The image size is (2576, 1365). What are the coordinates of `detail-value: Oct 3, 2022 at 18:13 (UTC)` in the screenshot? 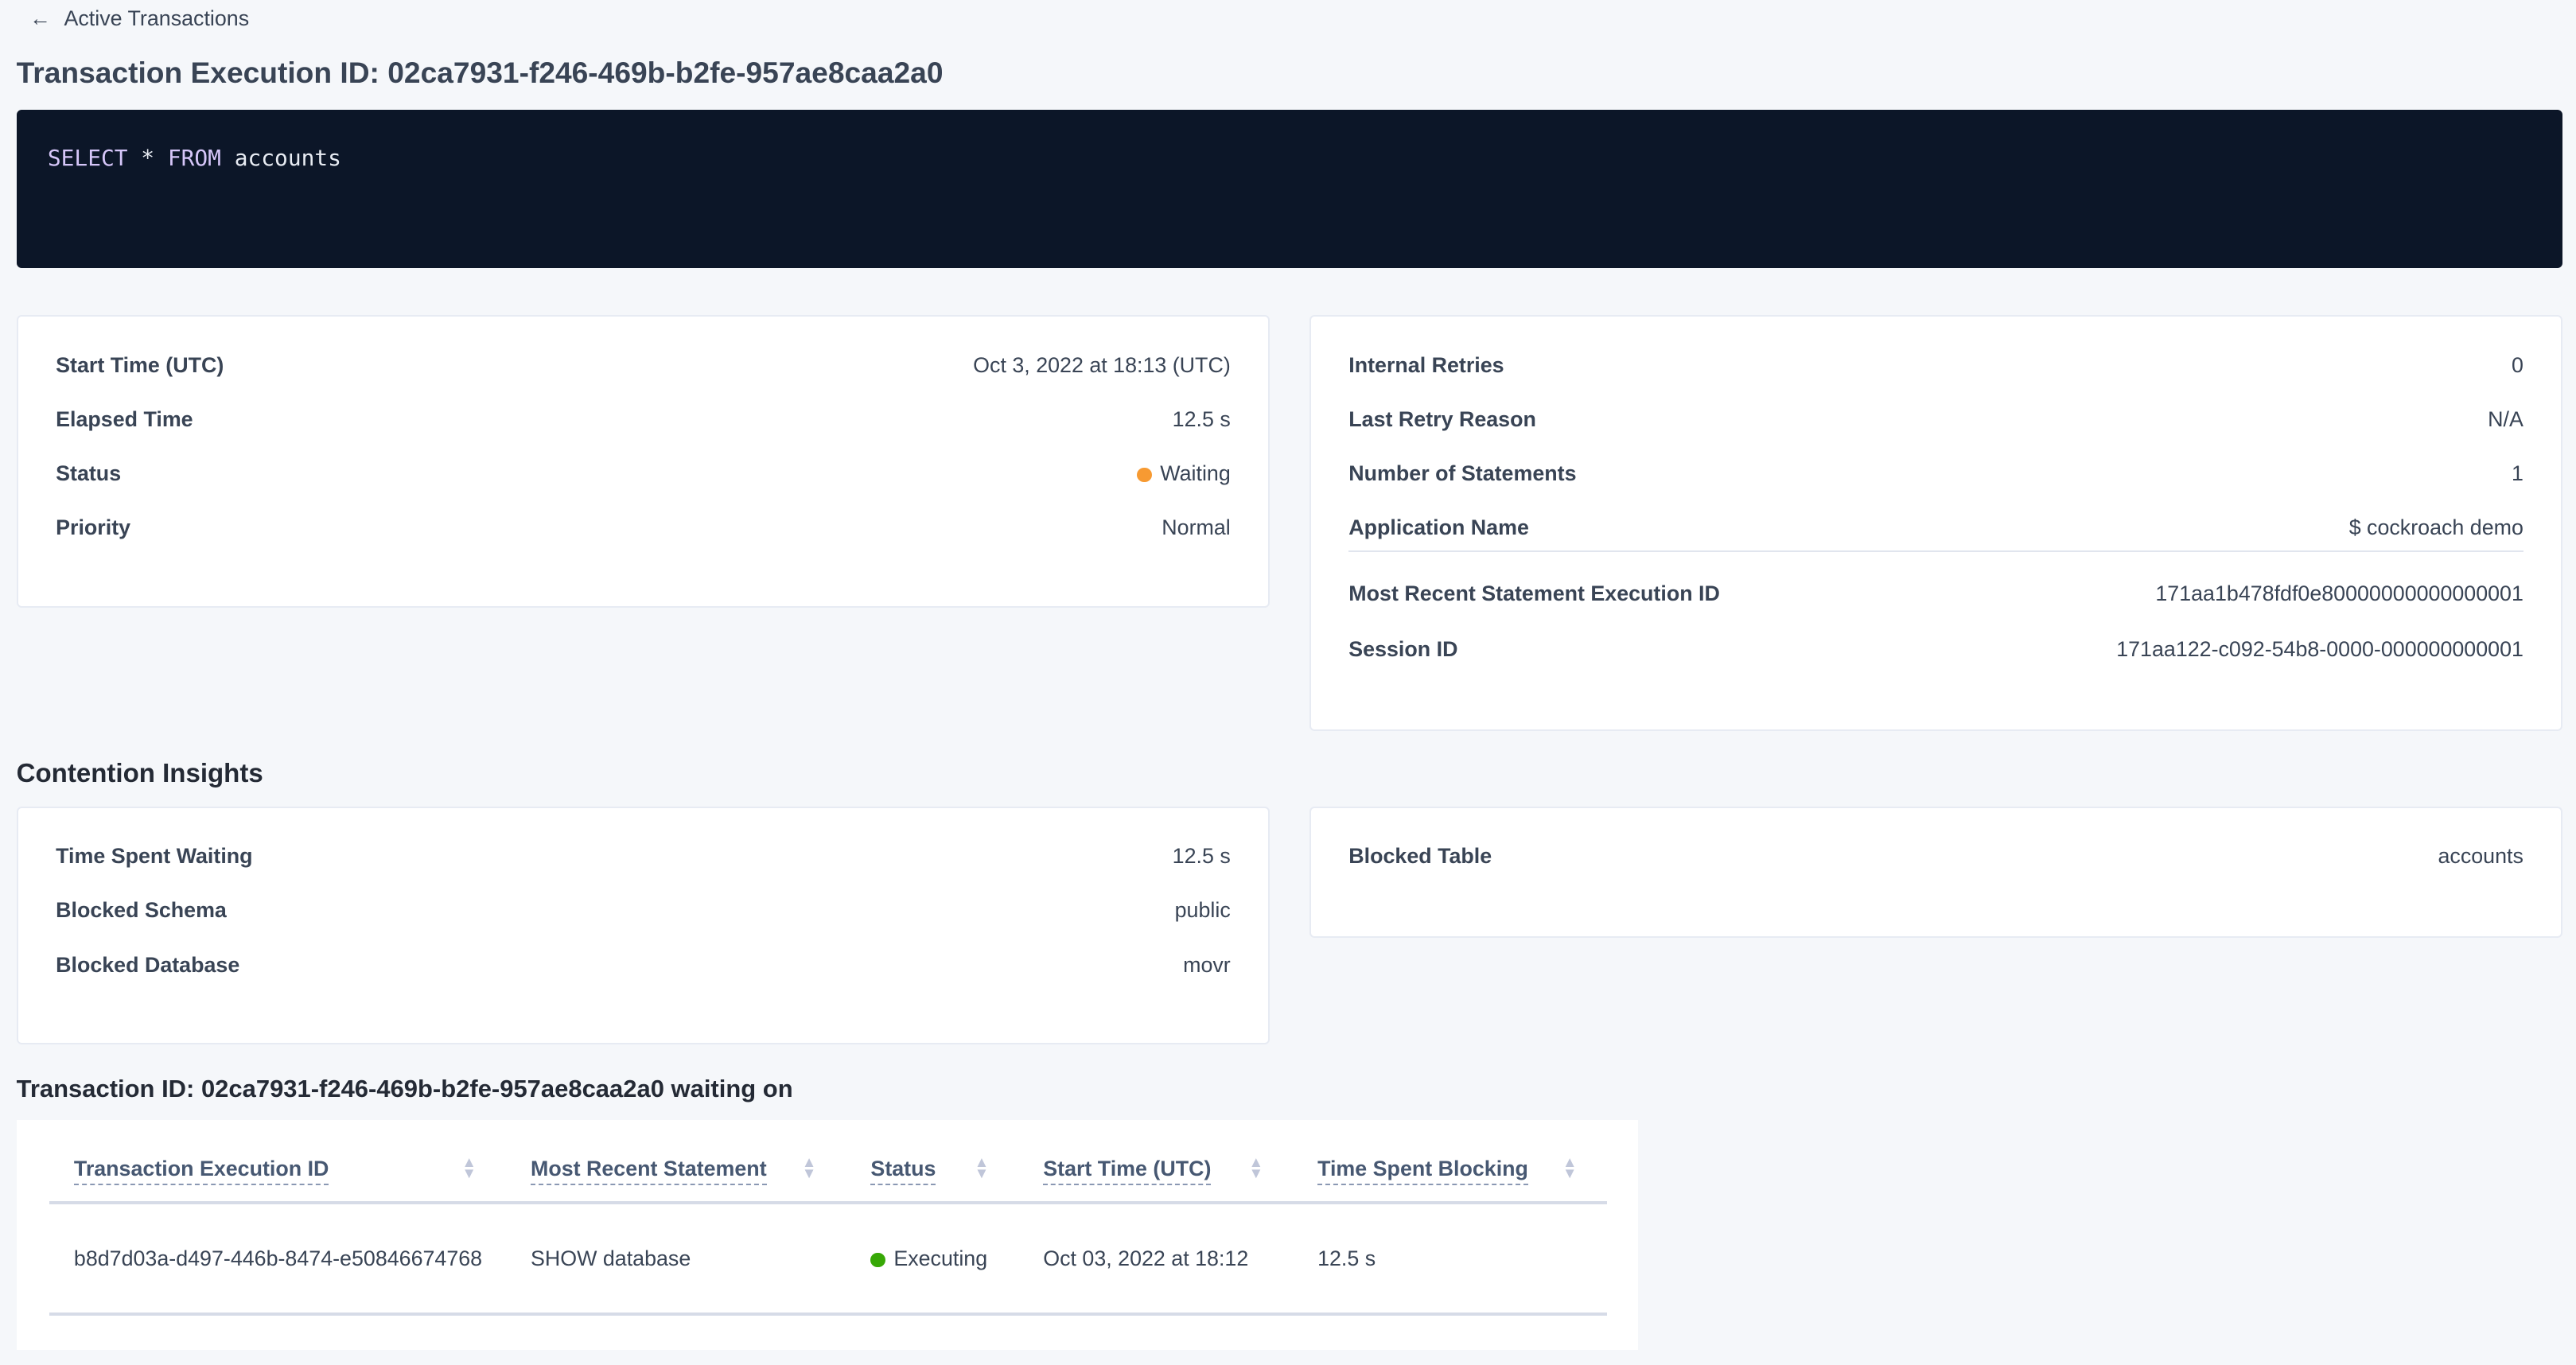 It's located at (1102, 364).